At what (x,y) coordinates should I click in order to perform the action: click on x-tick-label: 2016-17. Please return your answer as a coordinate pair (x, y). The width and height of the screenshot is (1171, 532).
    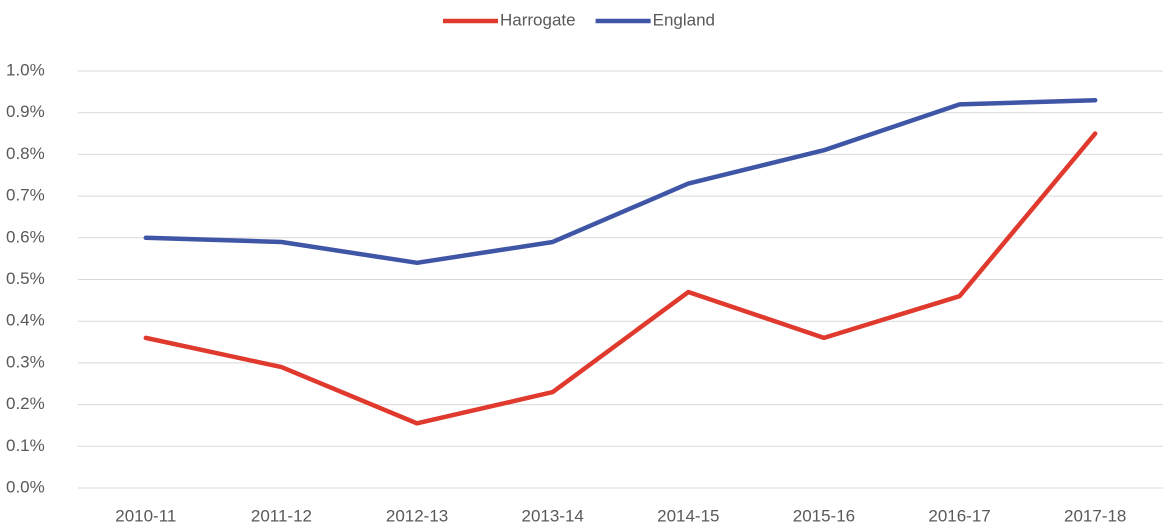
    Looking at the image, I should click on (959, 515).